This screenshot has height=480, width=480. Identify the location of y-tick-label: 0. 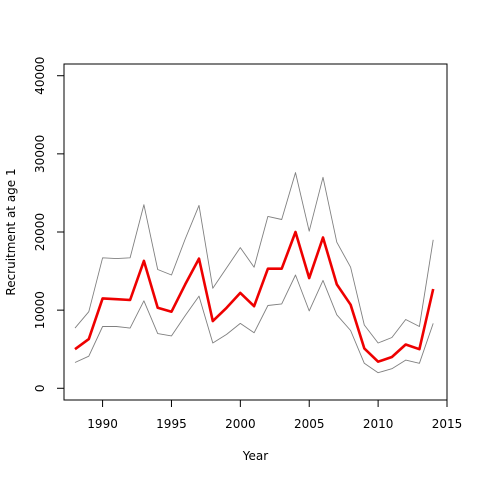
(40, 388).